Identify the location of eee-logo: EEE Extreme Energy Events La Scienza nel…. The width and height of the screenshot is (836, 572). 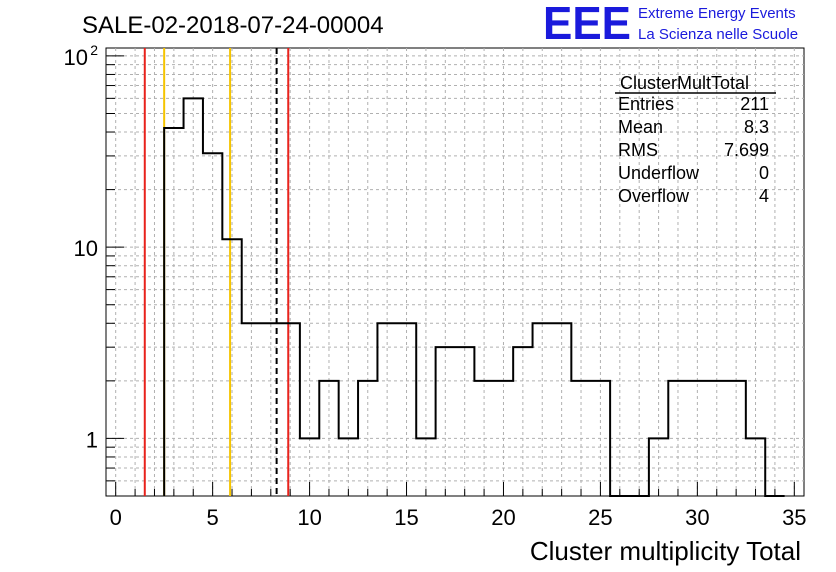
(670, 24).